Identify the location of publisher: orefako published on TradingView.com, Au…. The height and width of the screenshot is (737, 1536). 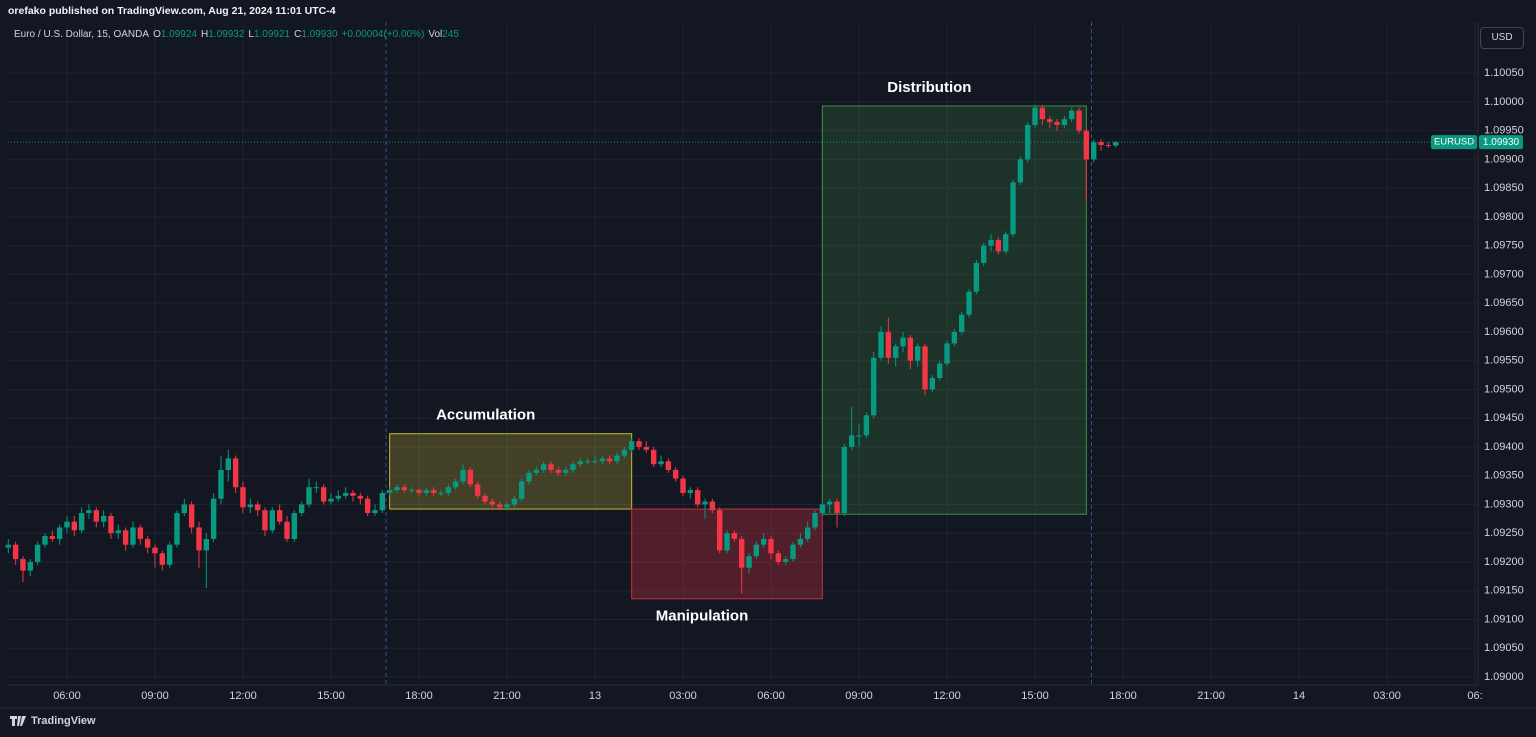
(172, 11).